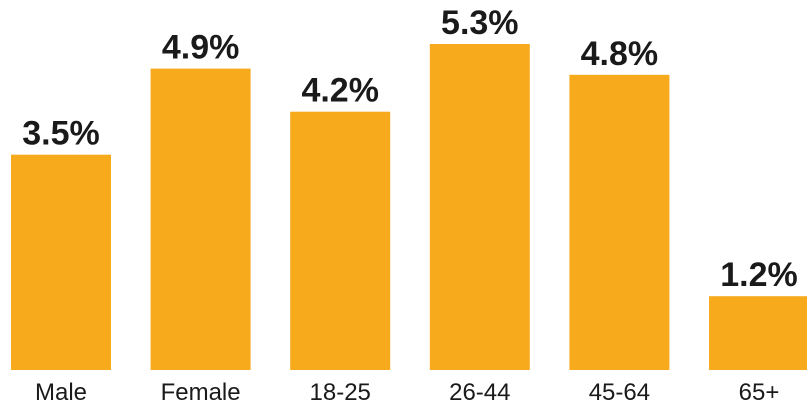 This screenshot has width=807, height=408. What do you see at coordinates (759, 392) in the screenshot?
I see `category-label: 65+` at bounding box center [759, 392].